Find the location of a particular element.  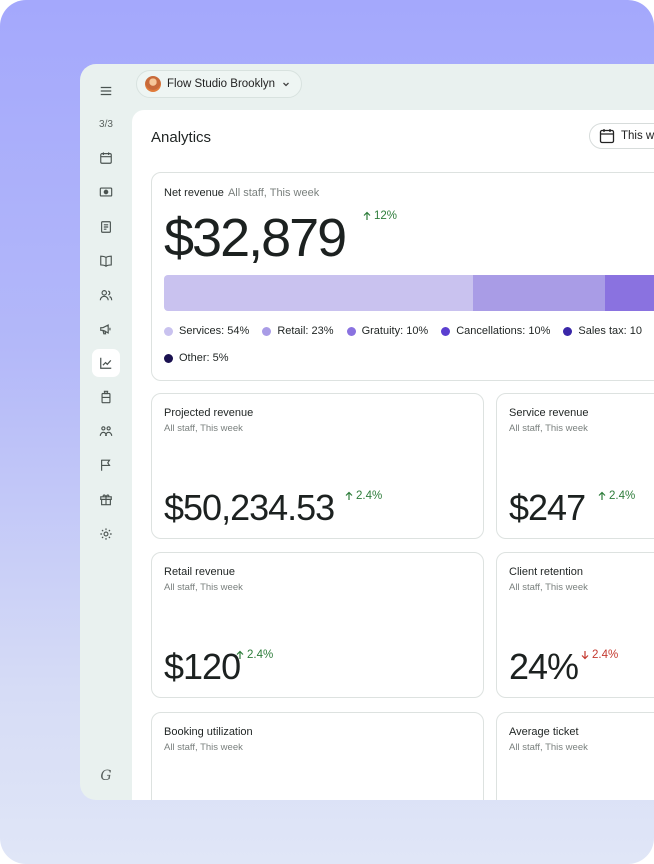

card-title: Net revenue All staff, This week is located at coordinates (241, 193).